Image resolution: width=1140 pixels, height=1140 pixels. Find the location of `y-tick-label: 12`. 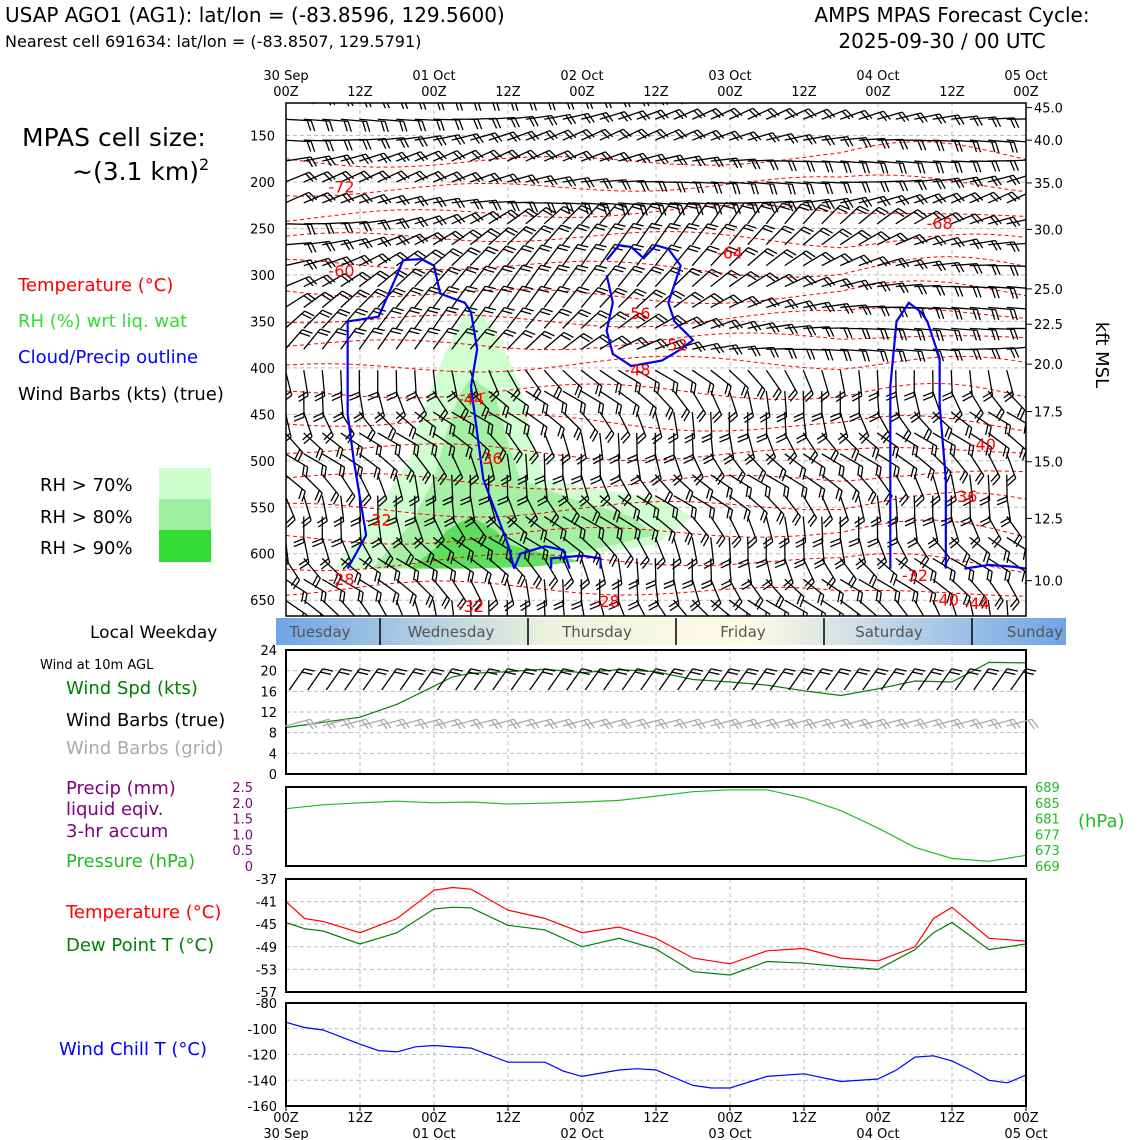

y-tick-label: 12 is located at coordinates (268, 713).